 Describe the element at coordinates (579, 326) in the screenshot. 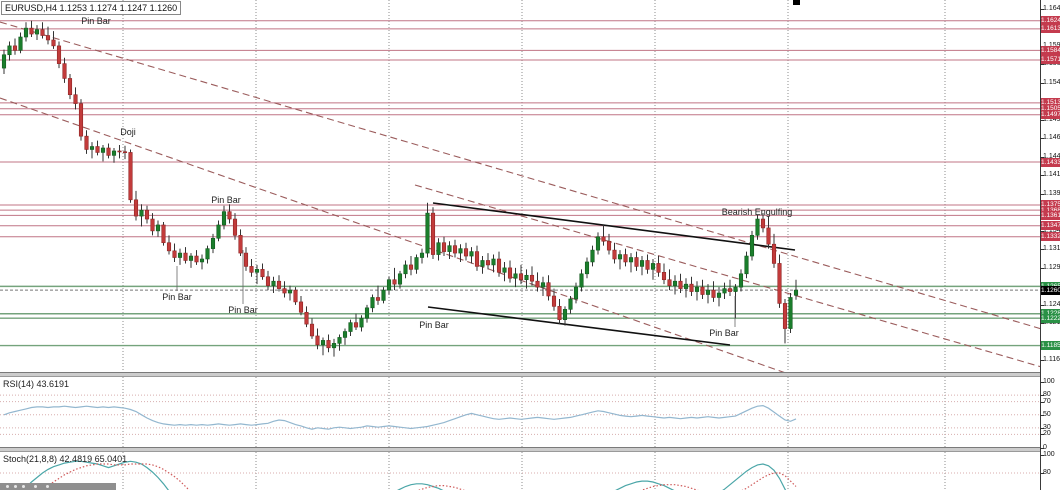

I see `triangle-lower` at that location.